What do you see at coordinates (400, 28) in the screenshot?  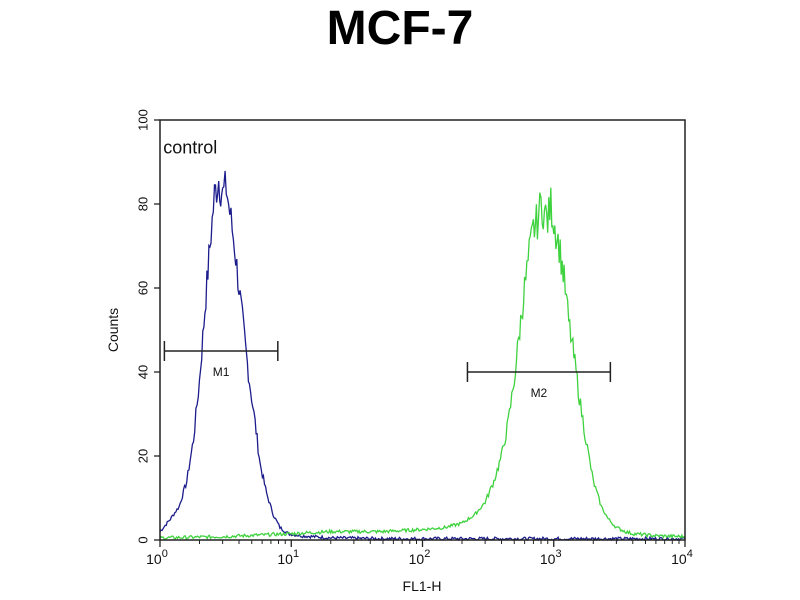 I see `chart-title: MCF-7` at bounding box center [400, 28].